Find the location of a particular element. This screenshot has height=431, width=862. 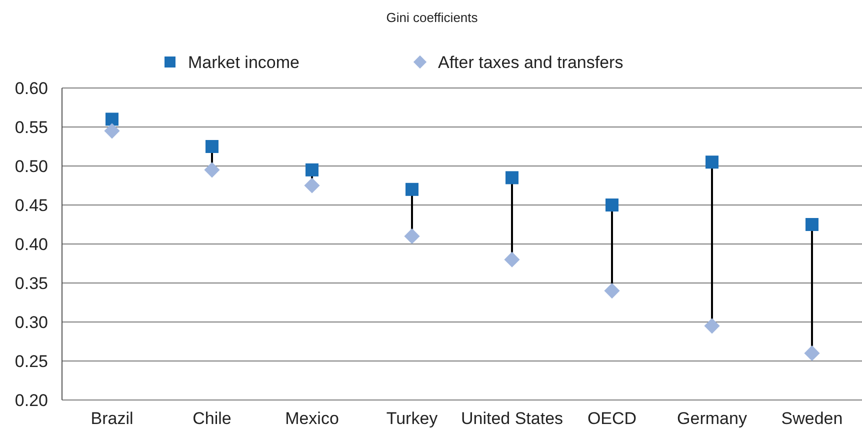

y-tick-label: 0.50 is located at coordinates (31, 166).